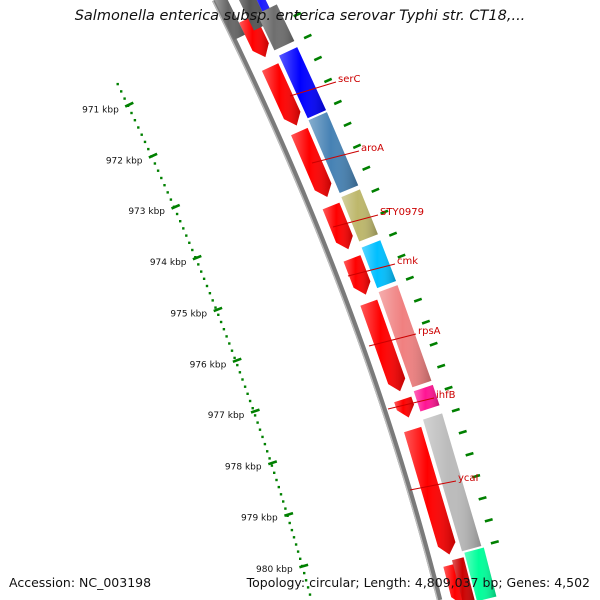 The width and height of the screenshot is (600, 600). Describe the element at coordinates (168, 263) in the screenshot. I see `ruler-label: 974 kbp` at that location.